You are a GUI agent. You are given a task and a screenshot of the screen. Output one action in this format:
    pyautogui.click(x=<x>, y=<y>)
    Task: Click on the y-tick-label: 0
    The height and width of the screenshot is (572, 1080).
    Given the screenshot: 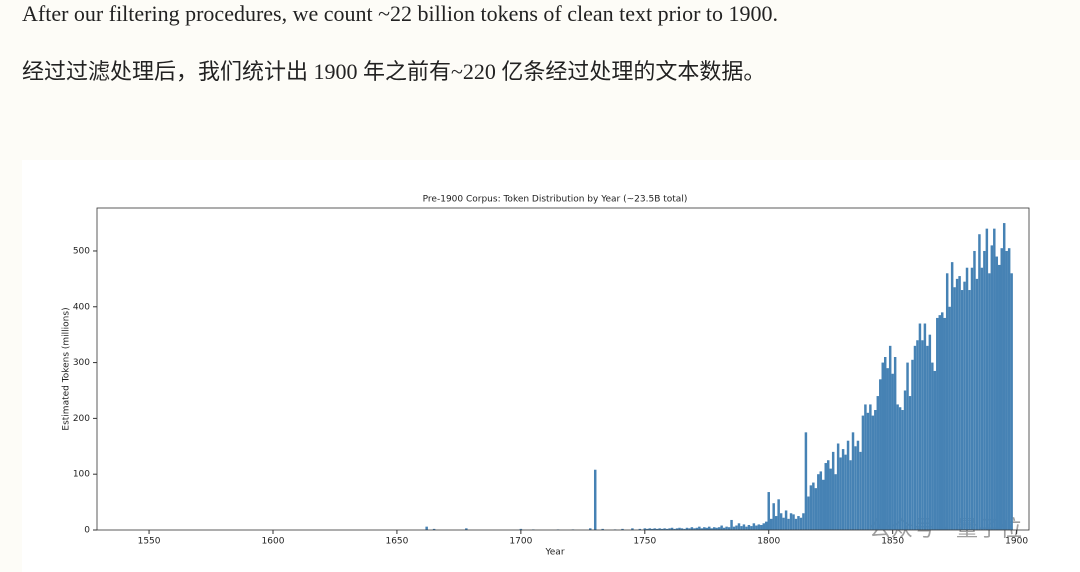 What is the action you would take?
    pyautogui.click(x=87, y=531)
    